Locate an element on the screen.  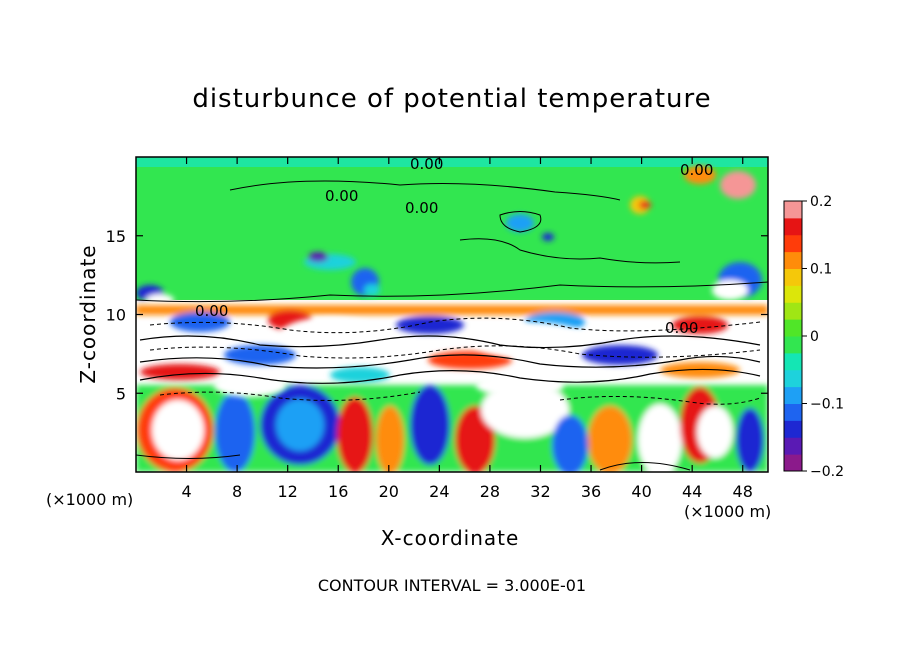
x-tick-label: 40 is located at coordinates (641, 491).